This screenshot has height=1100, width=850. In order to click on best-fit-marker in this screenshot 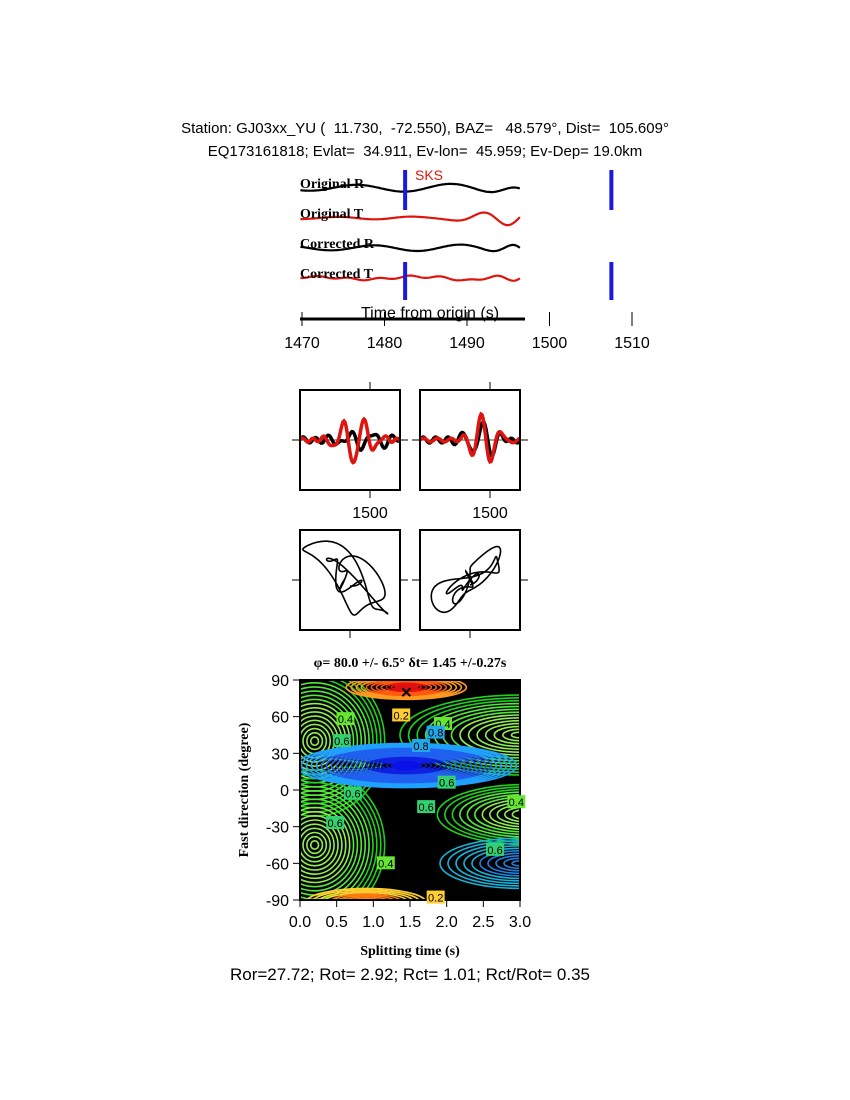, I will do `click(406, 692)`.